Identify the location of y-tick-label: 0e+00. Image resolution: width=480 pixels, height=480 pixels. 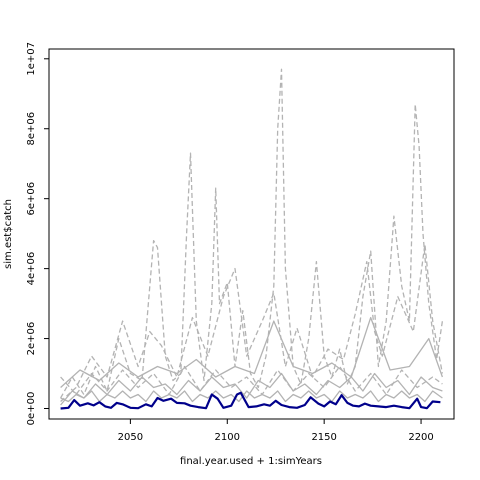
(31, 409).